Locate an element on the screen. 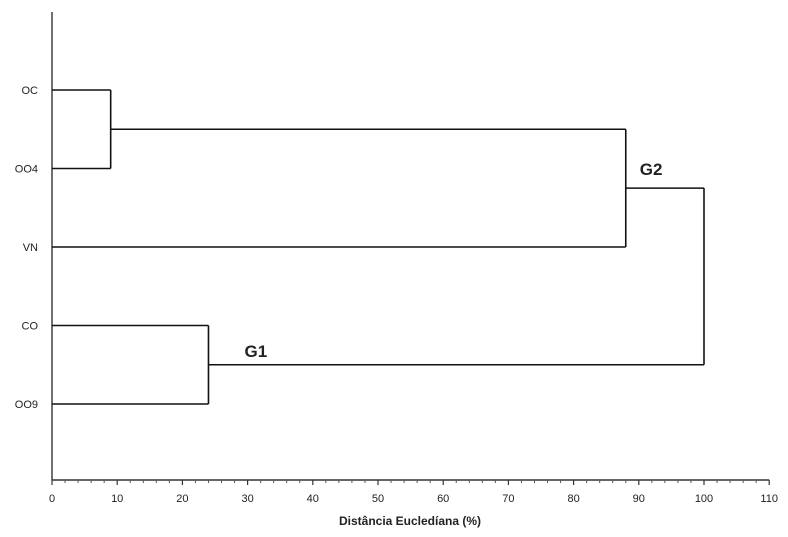  leaf-label: OO9 is located at coordinates (26, 405).